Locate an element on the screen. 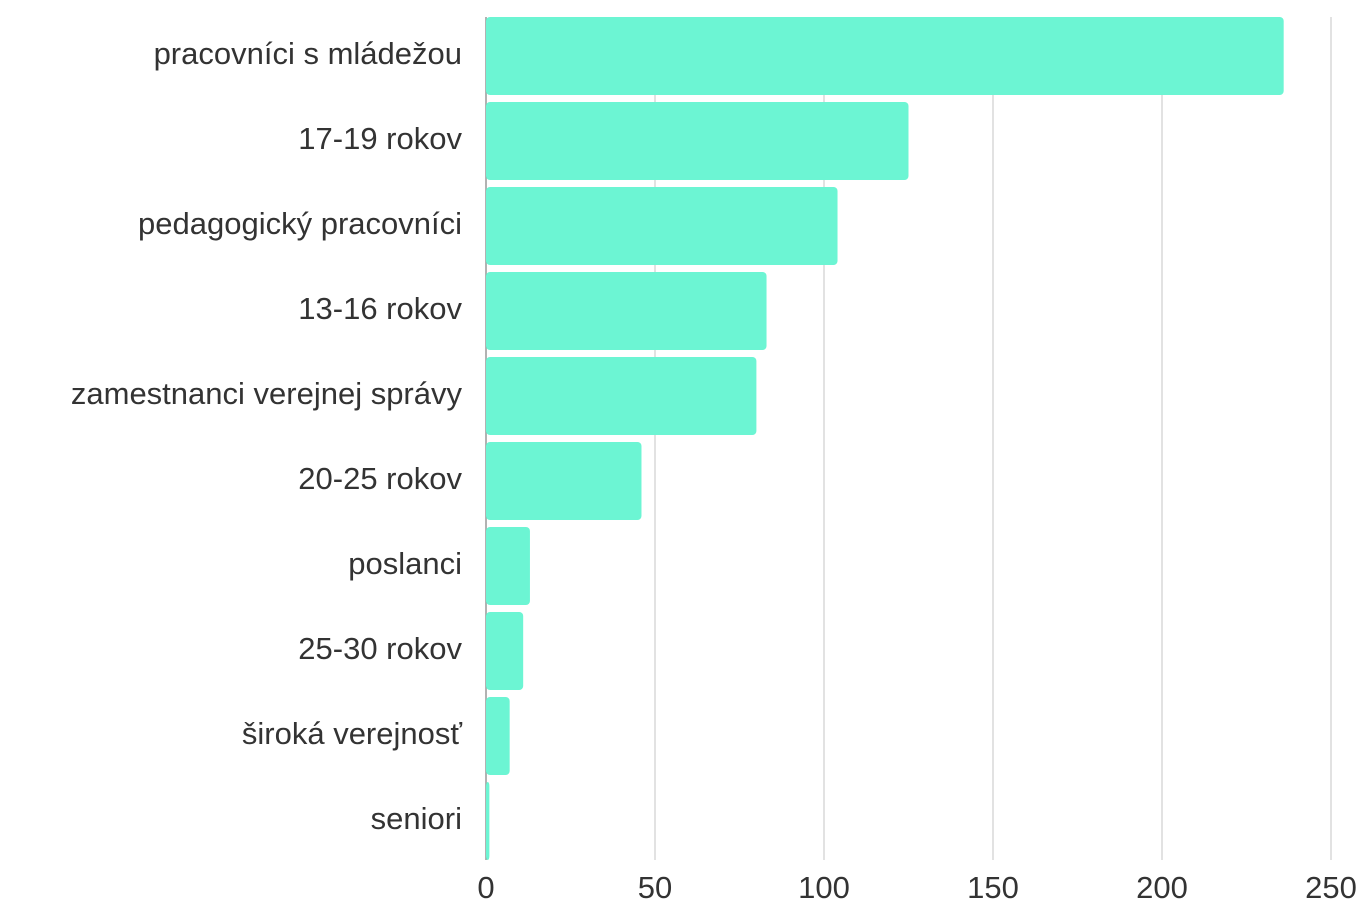  x-tick-label: 150 is located at coordinates (993, 887).